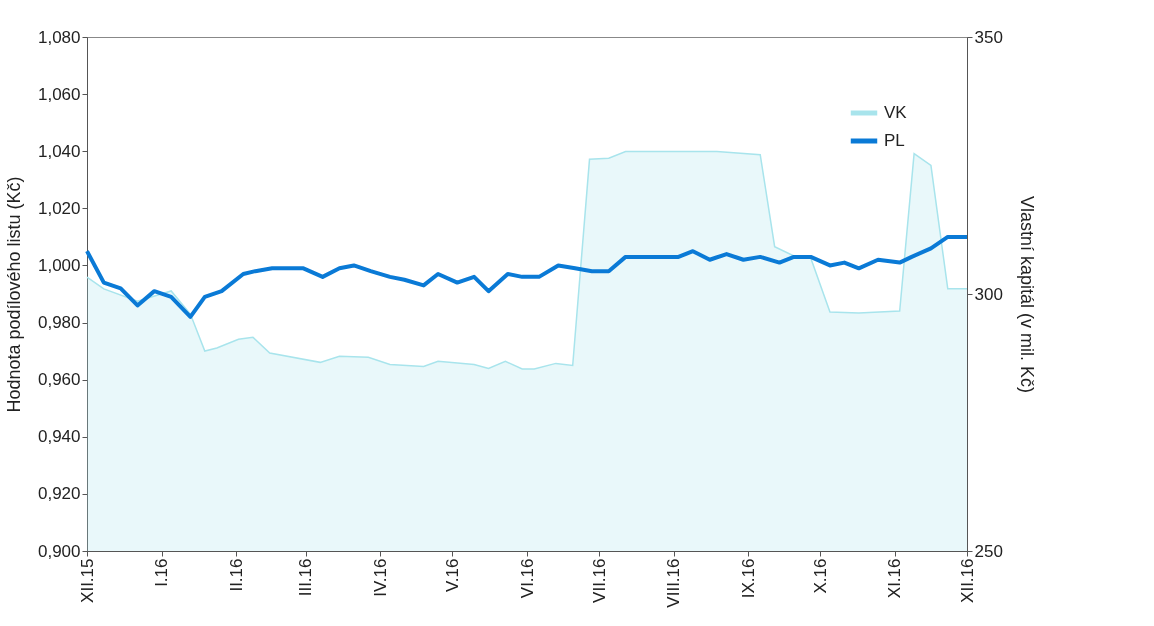  Describe the element at coordinates (896, 112) in the screenshot. I see `legend-label: VK` at that location.